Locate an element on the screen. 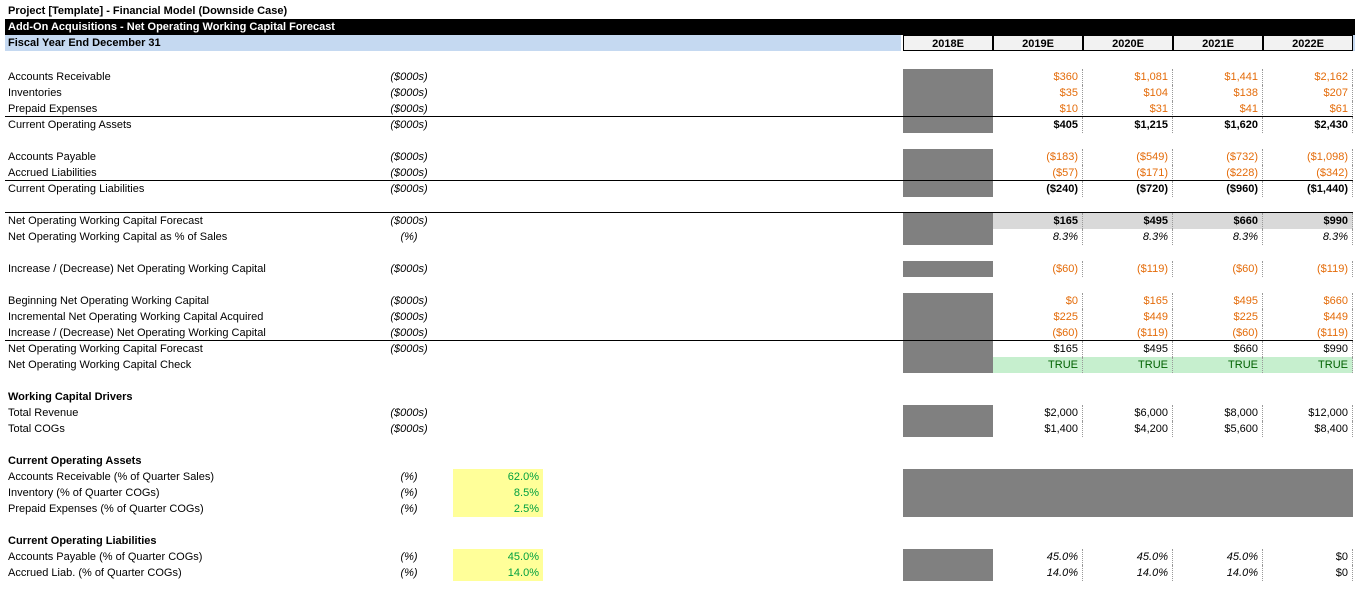  value-cell: 45.0% is located at coordinates (1218, 557).